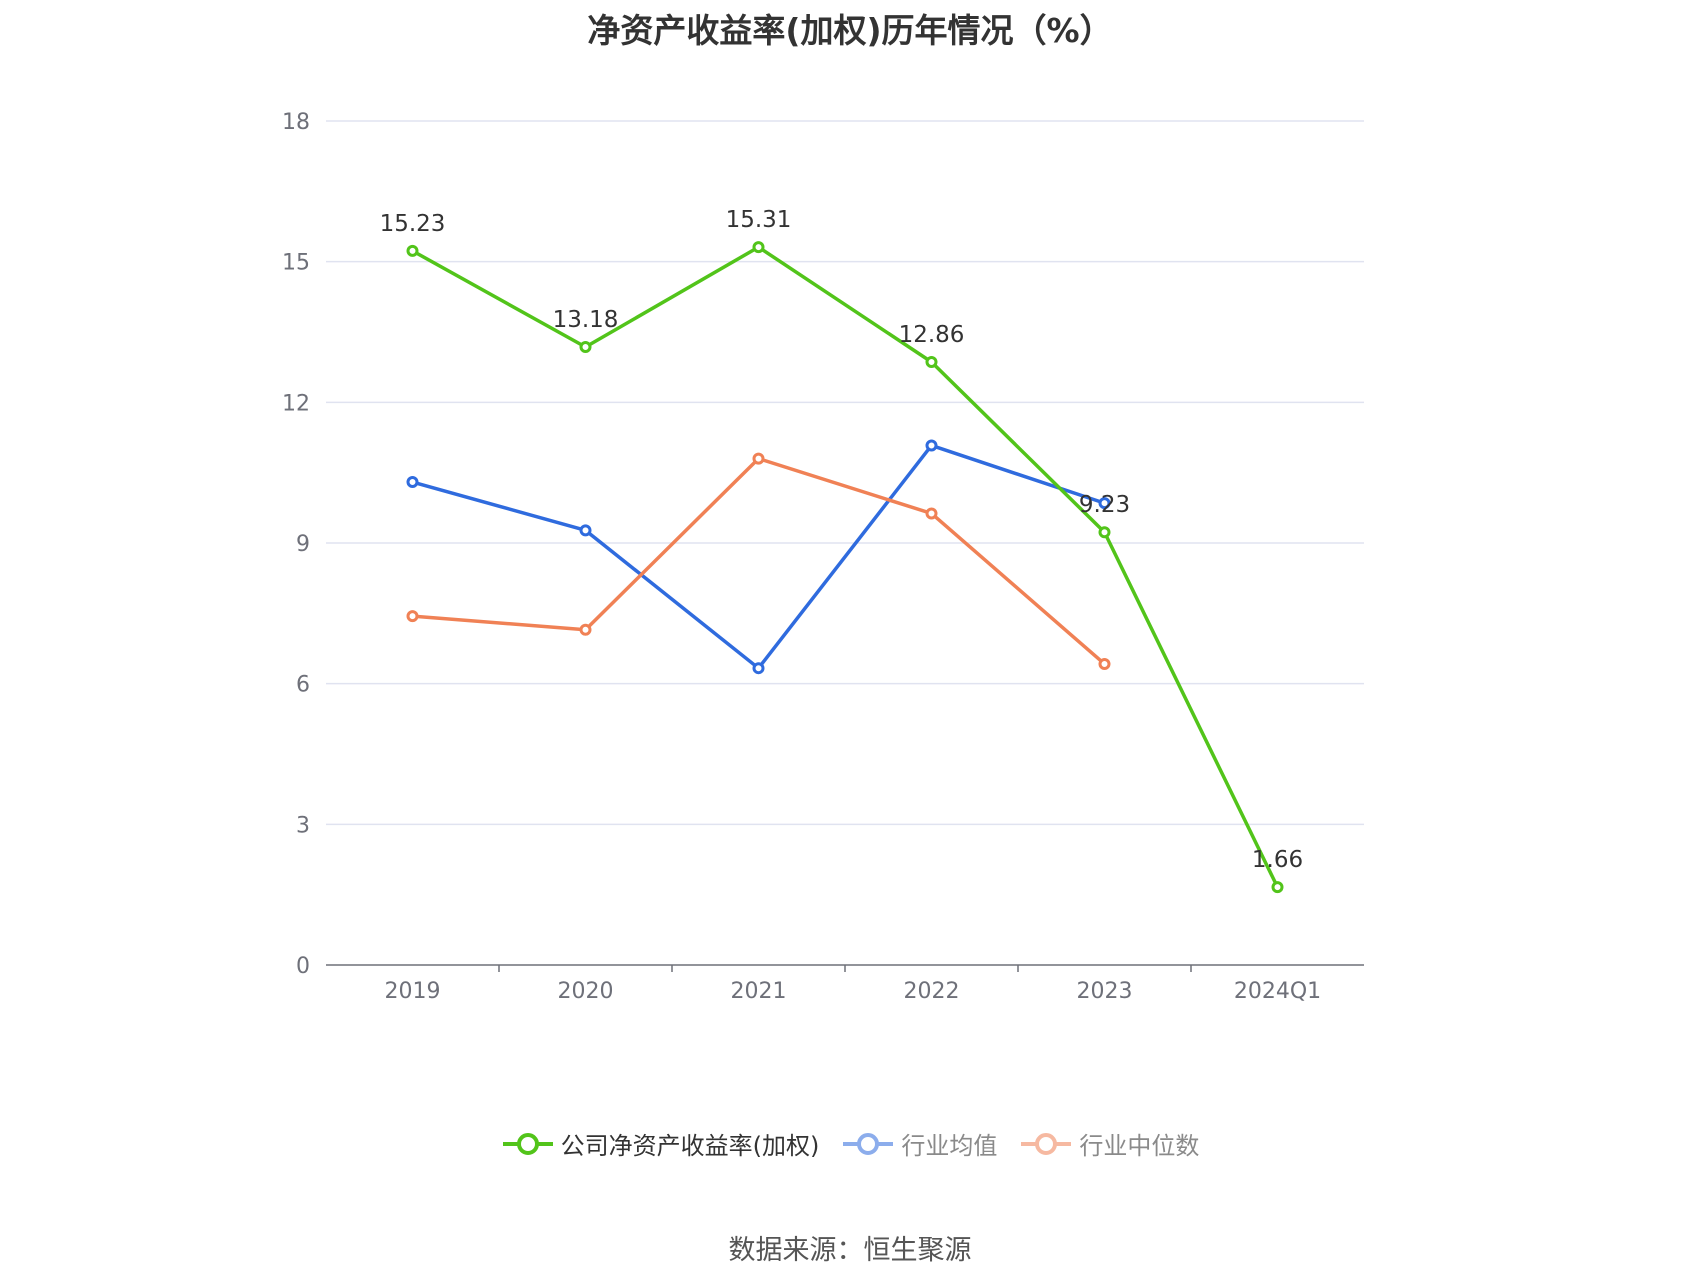 The height and width of the screenshot is (1274, 1700). What do you see at coordinates (413, 991) in the screenshot?
I see `x-tick-label: 2019` at bounding box center [413, 991].